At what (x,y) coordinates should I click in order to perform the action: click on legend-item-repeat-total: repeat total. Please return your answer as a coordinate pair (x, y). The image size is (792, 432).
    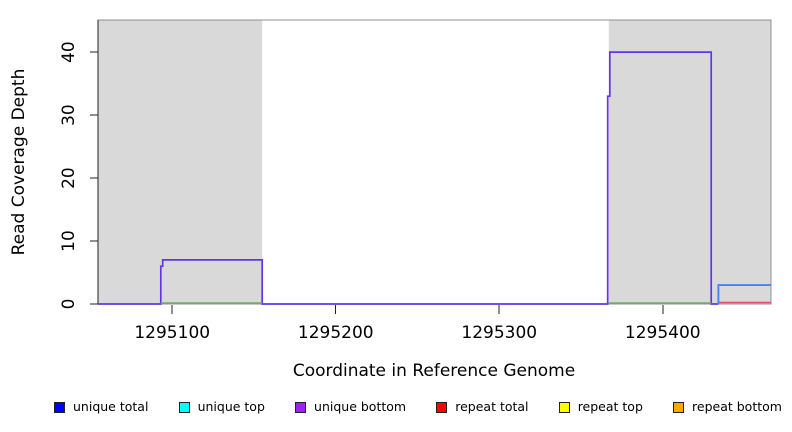
    Looking at the image, I should click on (482, 406).